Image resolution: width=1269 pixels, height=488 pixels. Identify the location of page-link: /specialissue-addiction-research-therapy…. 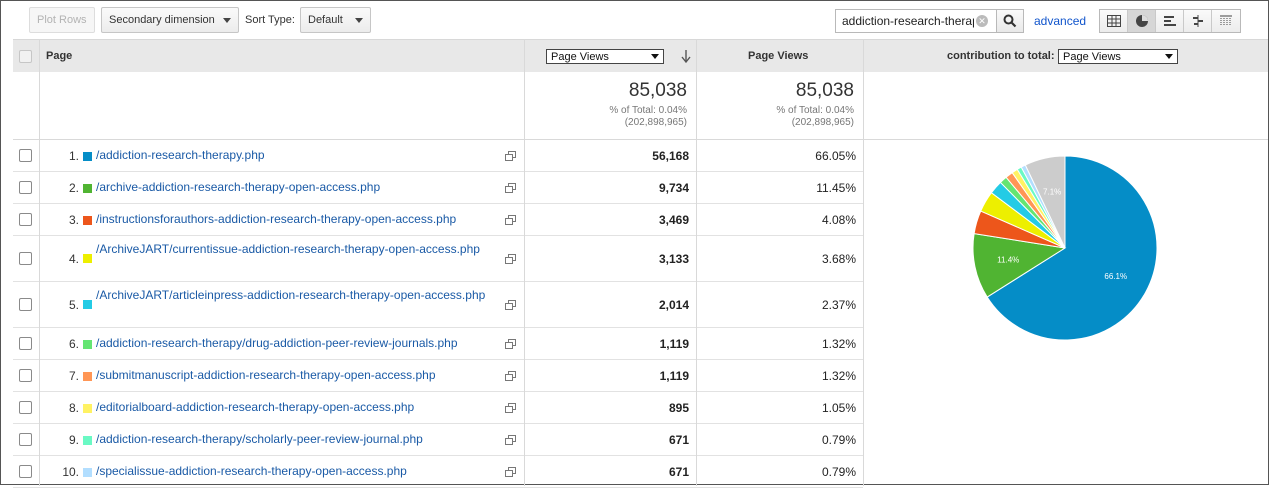
(251, 471).